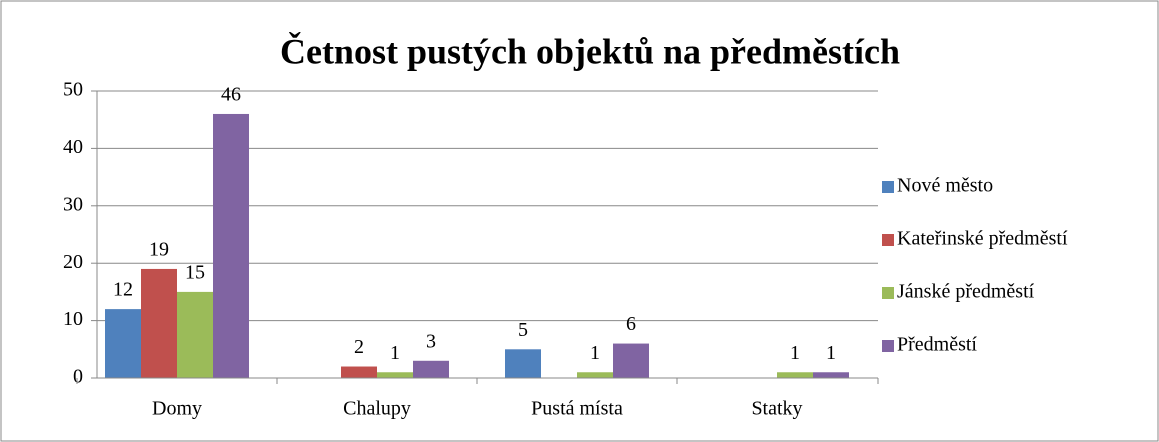 The width and height of the screenshot is (1159, 442). What do you see at coordinates (159, 250) in the screenshot?
I see `data-label: 19` at bounding box center [159, 250].